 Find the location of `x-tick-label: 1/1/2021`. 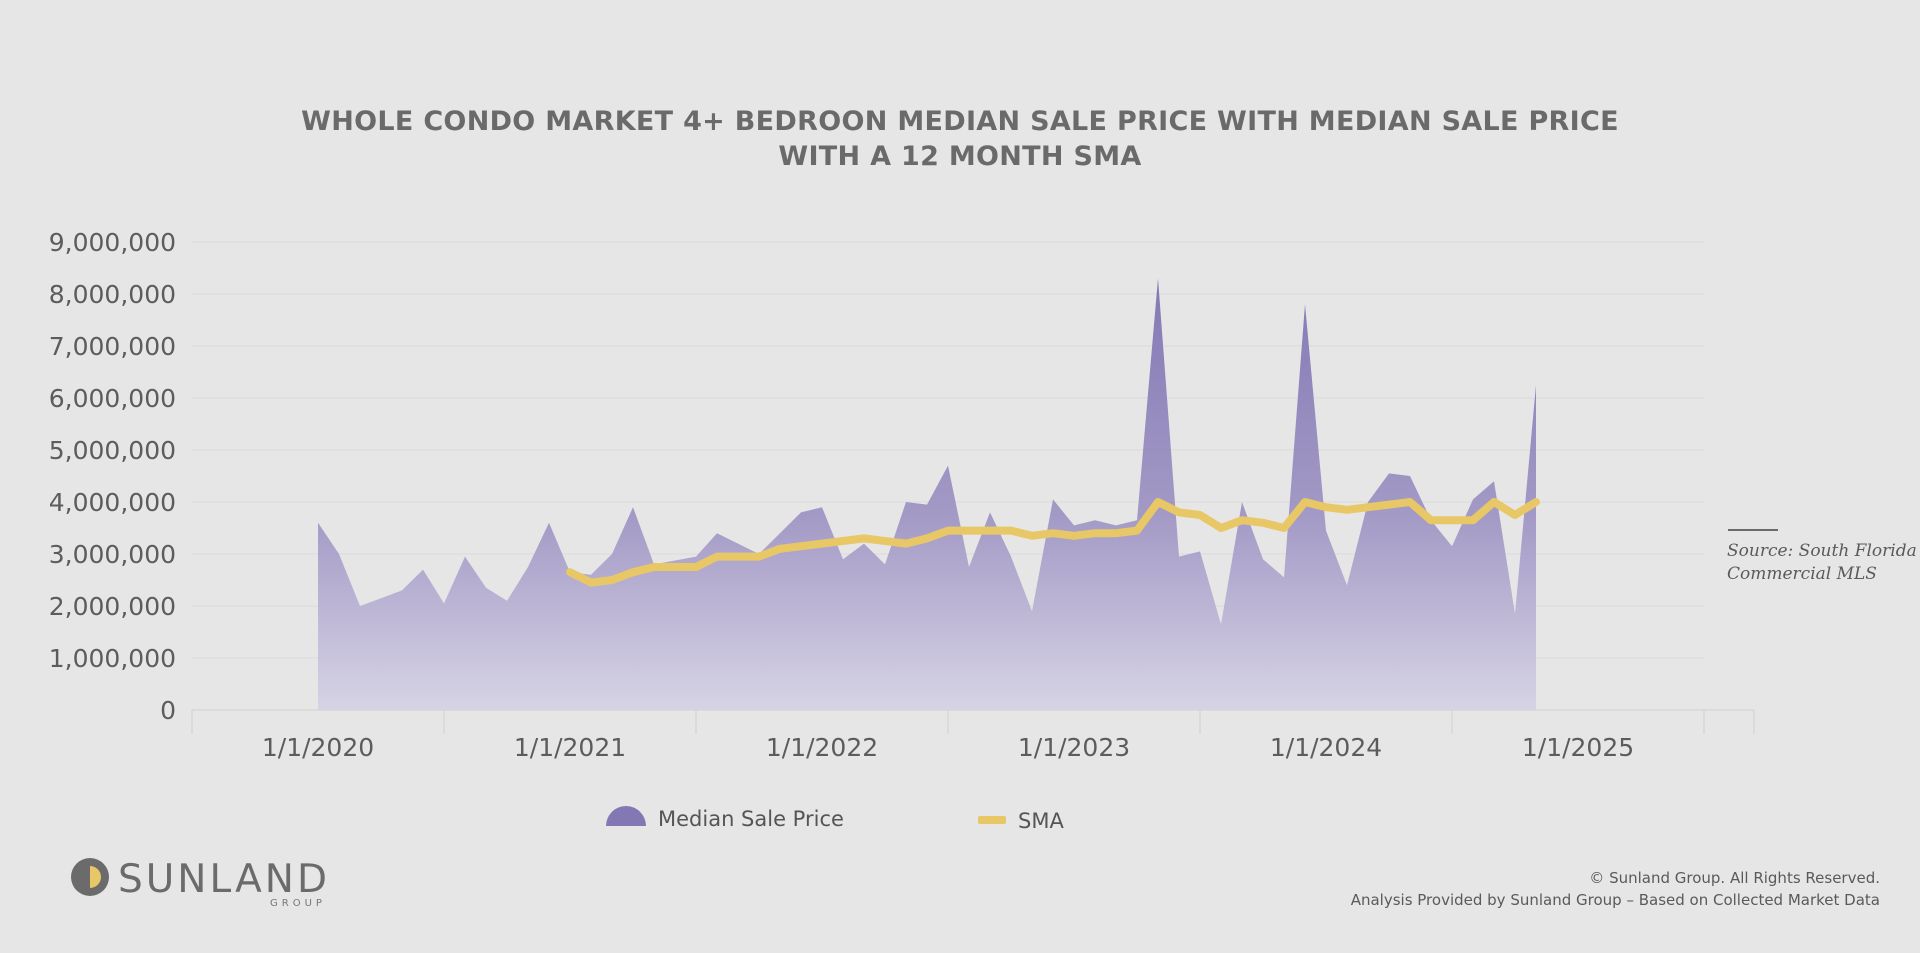

x-tick-label: 1/1/2021 is located at coordinates (570, 747).